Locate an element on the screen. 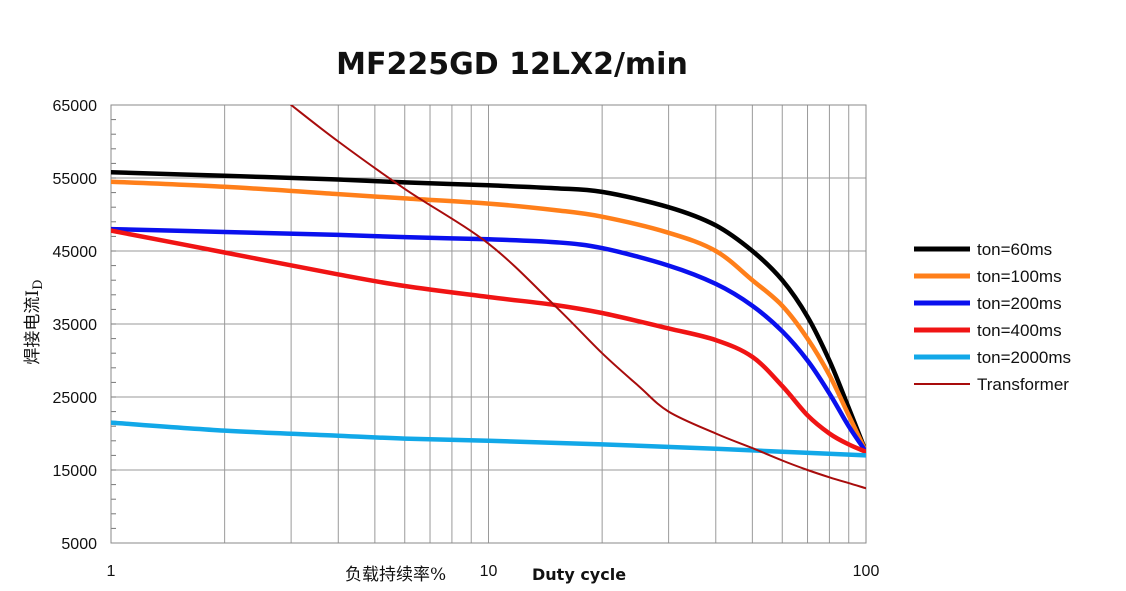  legend-label-ton-2000ms: ton=2000ms is located at coordinates (1024, 357).